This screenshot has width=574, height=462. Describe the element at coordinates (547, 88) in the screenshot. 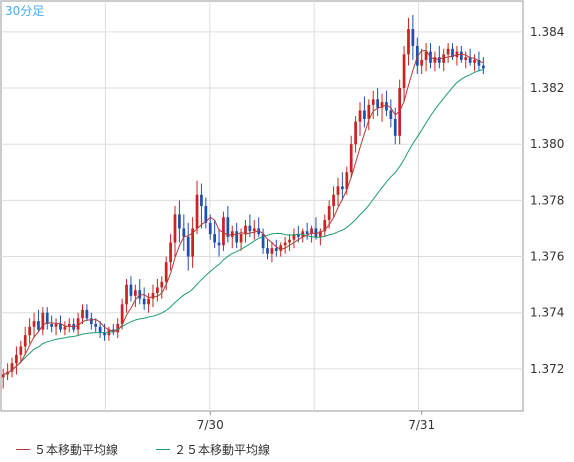

I see `y-tick-label: 1.382` at that location.